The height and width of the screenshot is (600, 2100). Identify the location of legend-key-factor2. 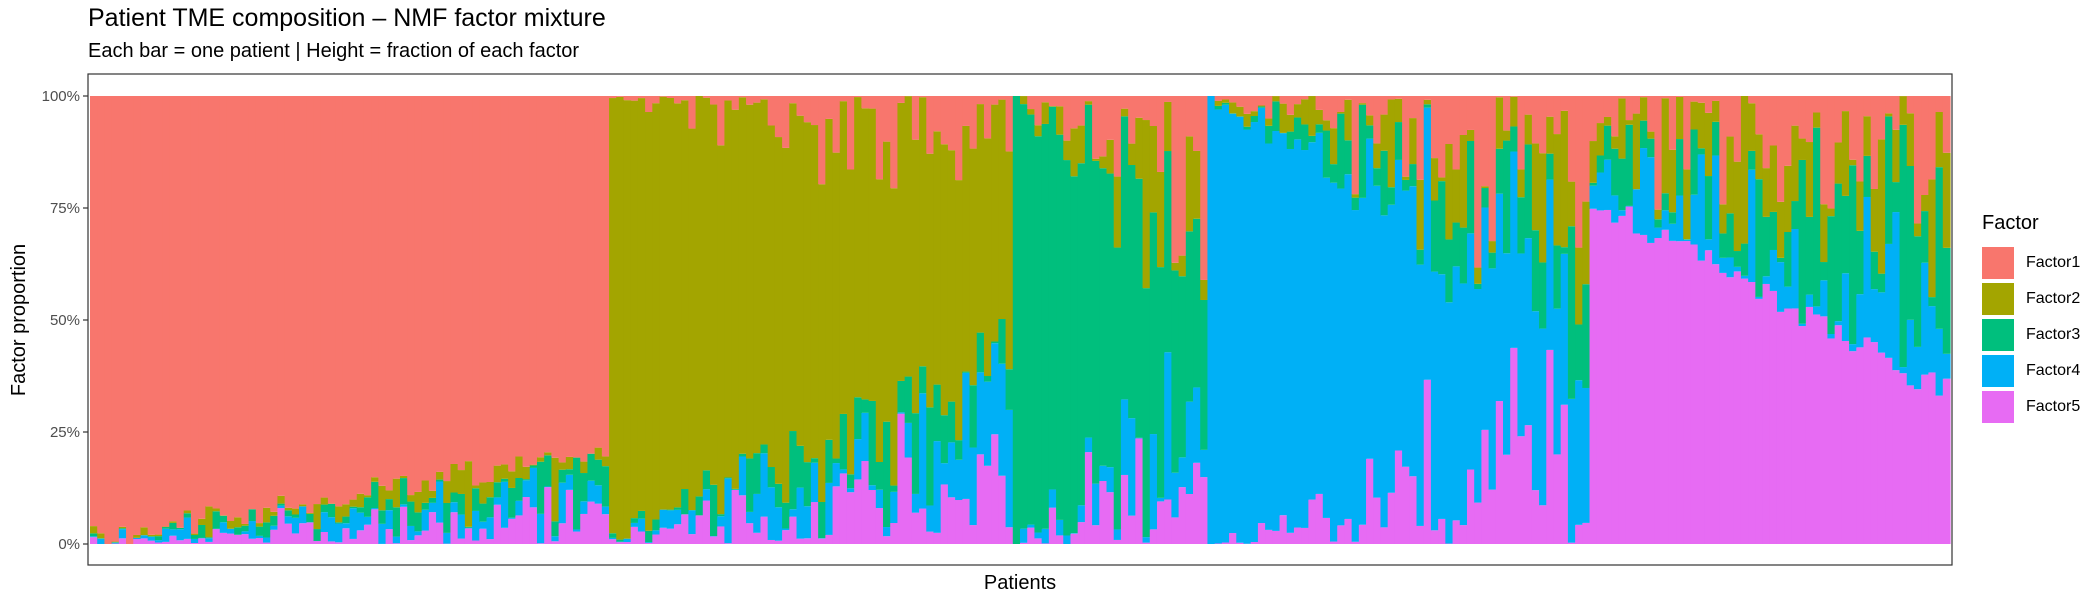
(1998, 299).